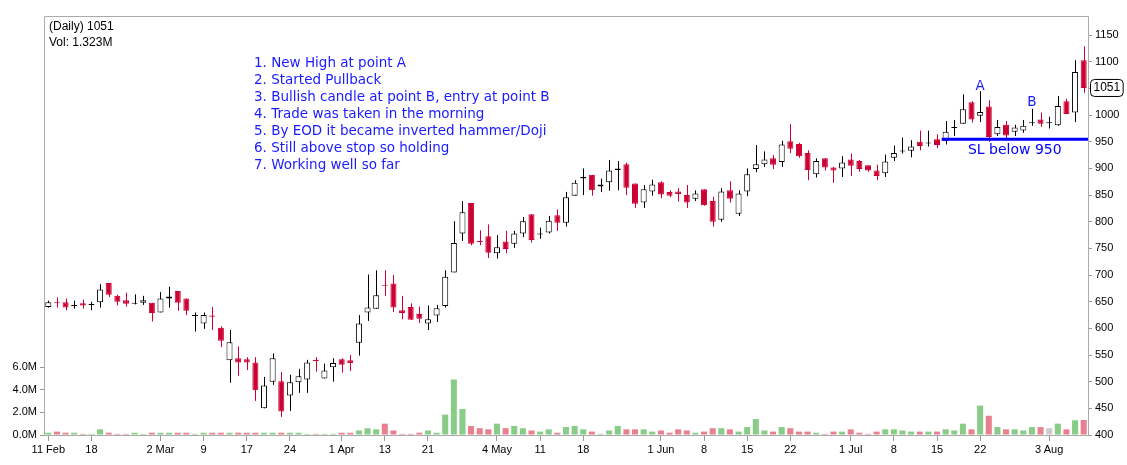 The image size is (1127, 465). Describe the element at coordinates (980, 84) in the screenshot. I see `annotation: A` at that location.